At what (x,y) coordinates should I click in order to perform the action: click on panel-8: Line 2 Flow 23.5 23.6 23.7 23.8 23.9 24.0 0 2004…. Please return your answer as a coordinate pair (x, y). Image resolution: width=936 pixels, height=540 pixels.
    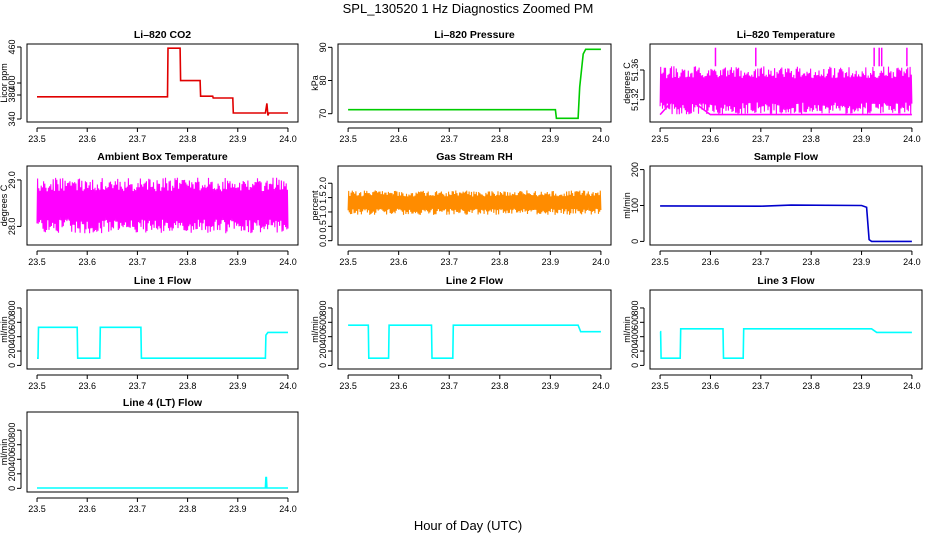
    Looking at the image, I should click on (461, 333).